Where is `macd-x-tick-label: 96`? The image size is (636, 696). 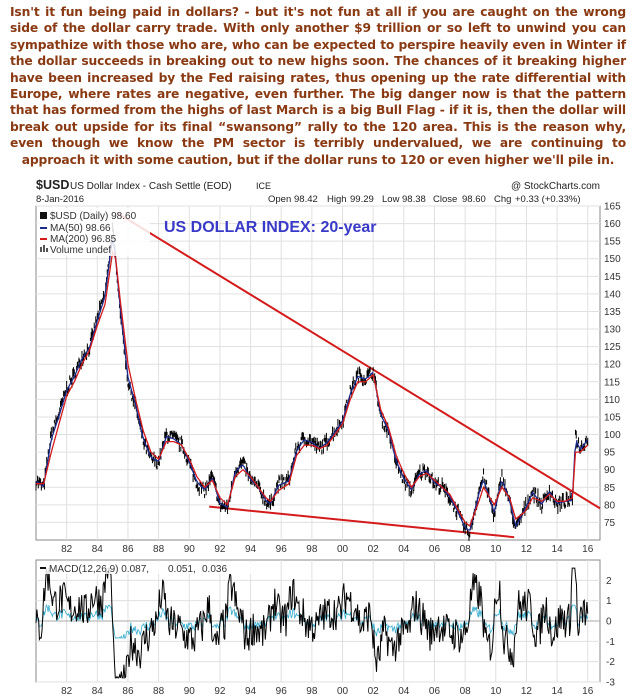
macd-x-tick-label: 96 is located at coordinates (282, 691).